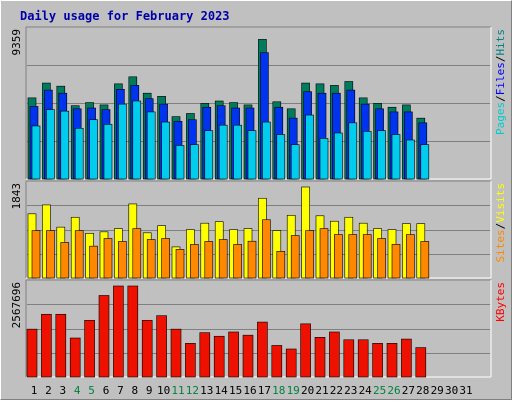 The height and width of the screenshot is (401, 512). Describe the element at coordinates (278, 390) in the screenshot. I see `day-label-18: 18` at that location.